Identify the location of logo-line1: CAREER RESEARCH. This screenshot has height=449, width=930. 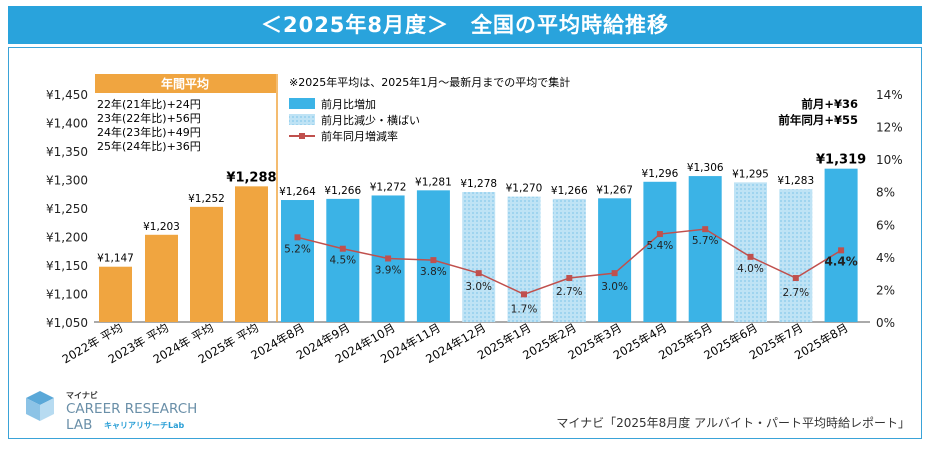
(131, 409).